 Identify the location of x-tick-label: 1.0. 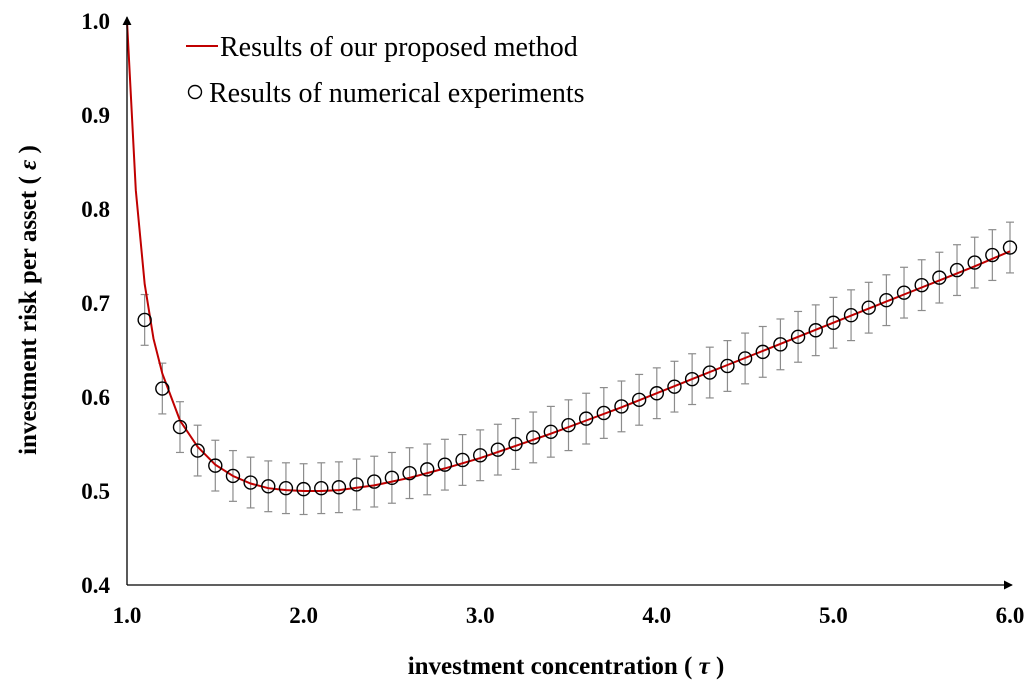
(127, 615).